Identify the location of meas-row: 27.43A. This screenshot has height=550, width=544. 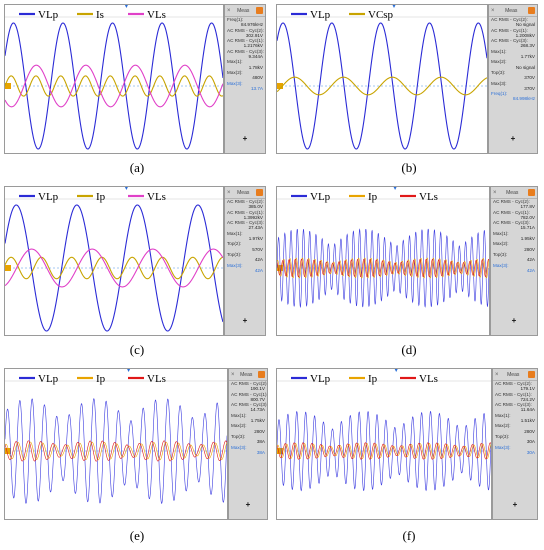
(255, 228).